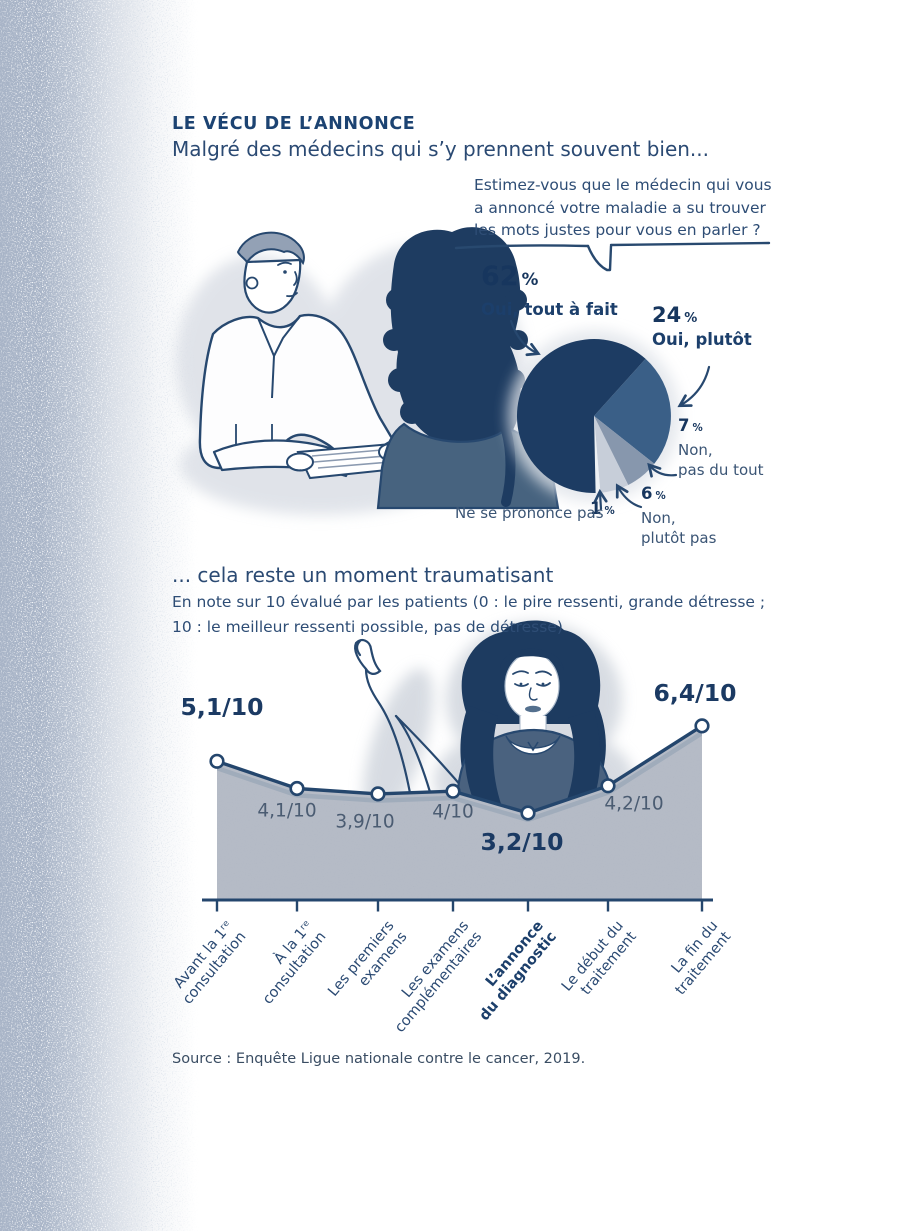 The width and height of the screenshot is (900, 1231). What do you see at coordinates (695, 692) in the screenshot?
I see `value-label: 6,4/10` at bounding box center [695, 692].